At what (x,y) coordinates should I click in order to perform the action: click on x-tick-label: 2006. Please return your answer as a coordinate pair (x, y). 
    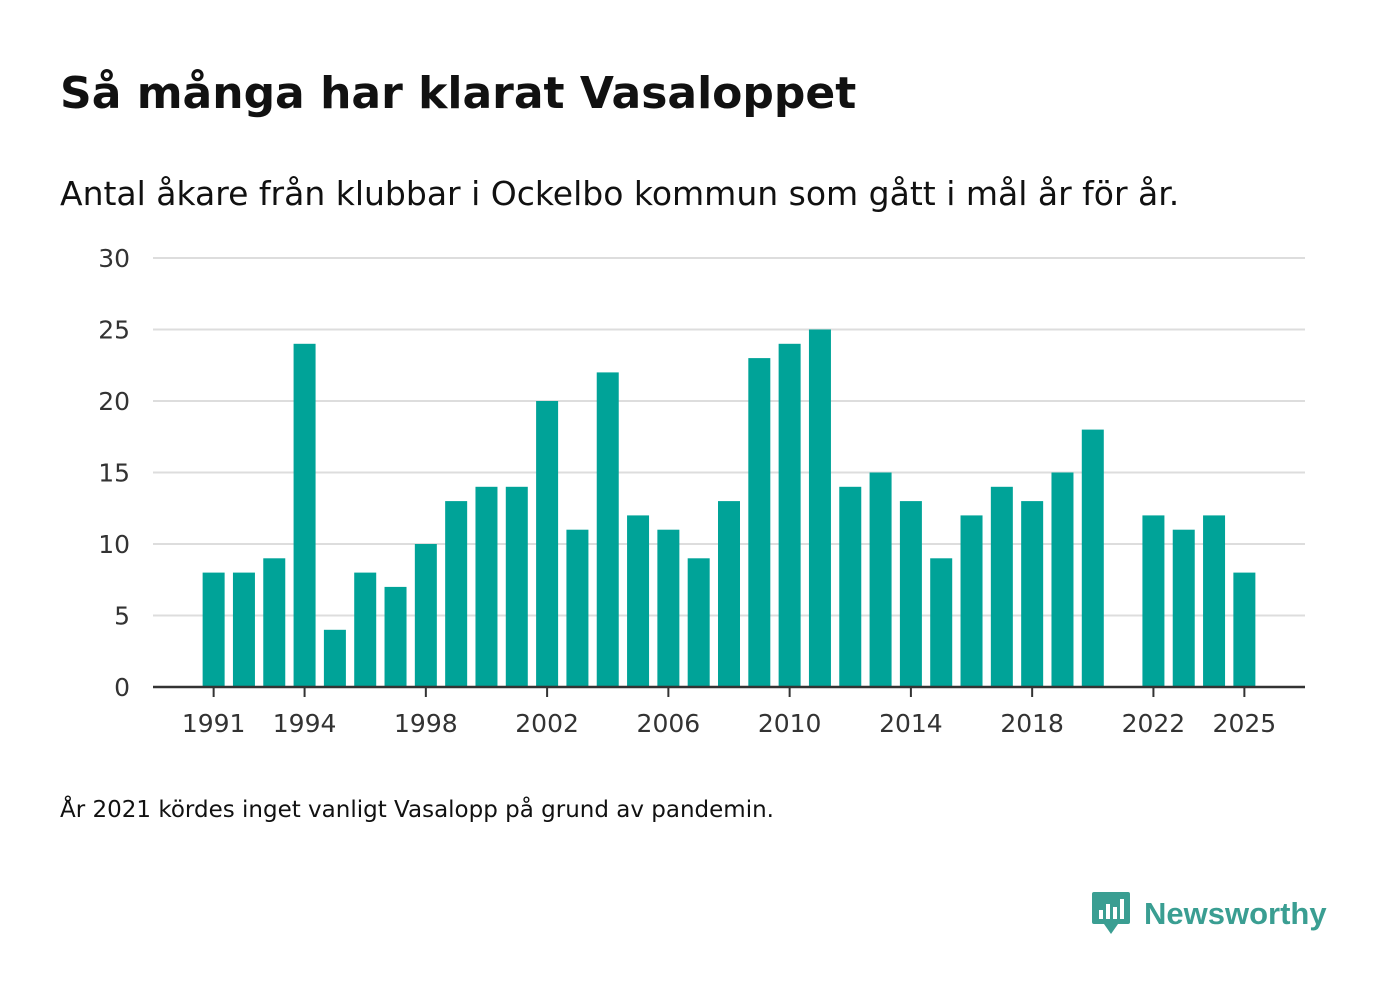
    Looking at the image, I should click on (669, 723).